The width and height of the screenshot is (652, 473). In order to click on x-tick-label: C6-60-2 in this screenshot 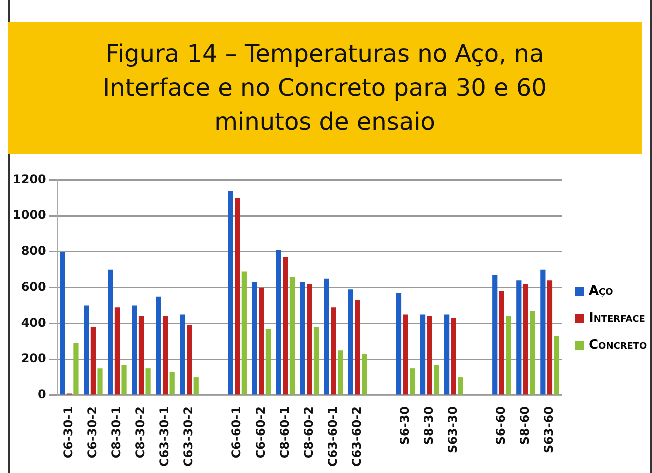, I will do `click(261, 432)`.